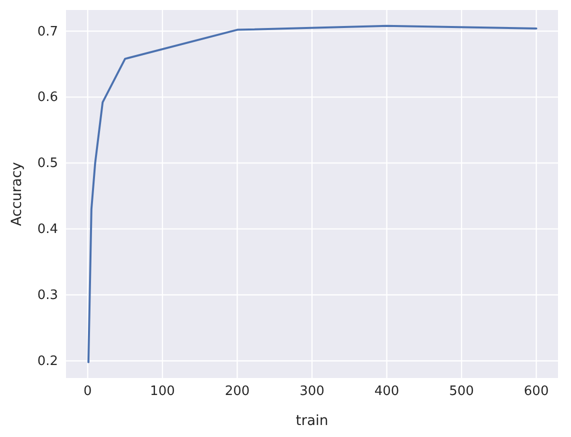 This screenshot has width=571, height=437. Describe the element at coordinates (47, 32) in the screenshot. I see `y-tick-label: 0.7` at that location.